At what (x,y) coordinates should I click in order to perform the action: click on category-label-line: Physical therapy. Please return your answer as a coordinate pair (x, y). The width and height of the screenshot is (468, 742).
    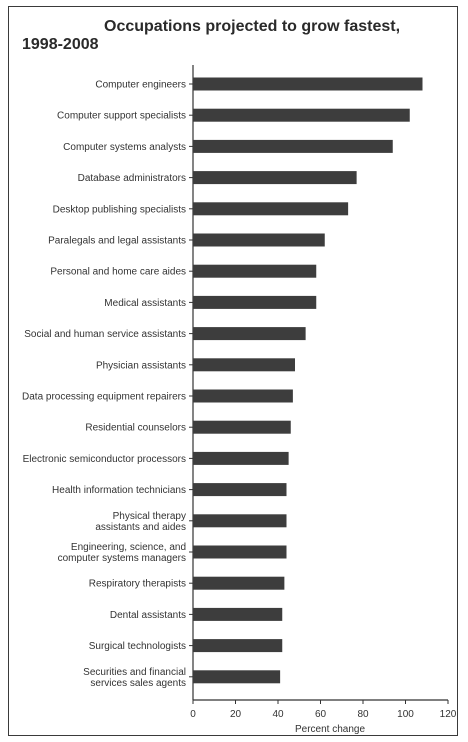
    Looking at the image, I should click on (149, 516).